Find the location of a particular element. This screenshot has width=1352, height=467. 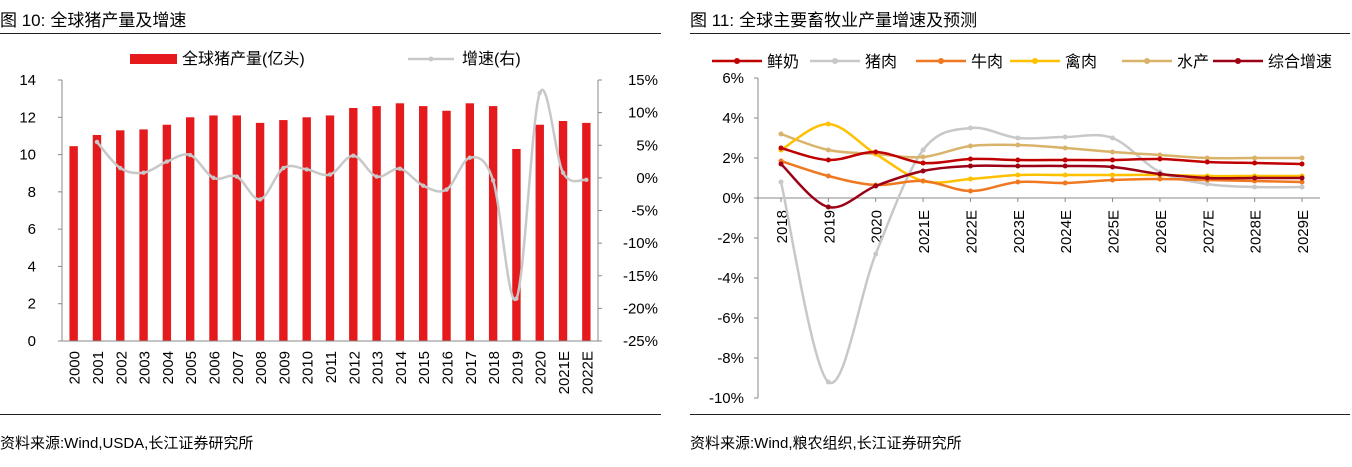

x-tick-label-2019: 2019 is located at coordinates (829, 226).